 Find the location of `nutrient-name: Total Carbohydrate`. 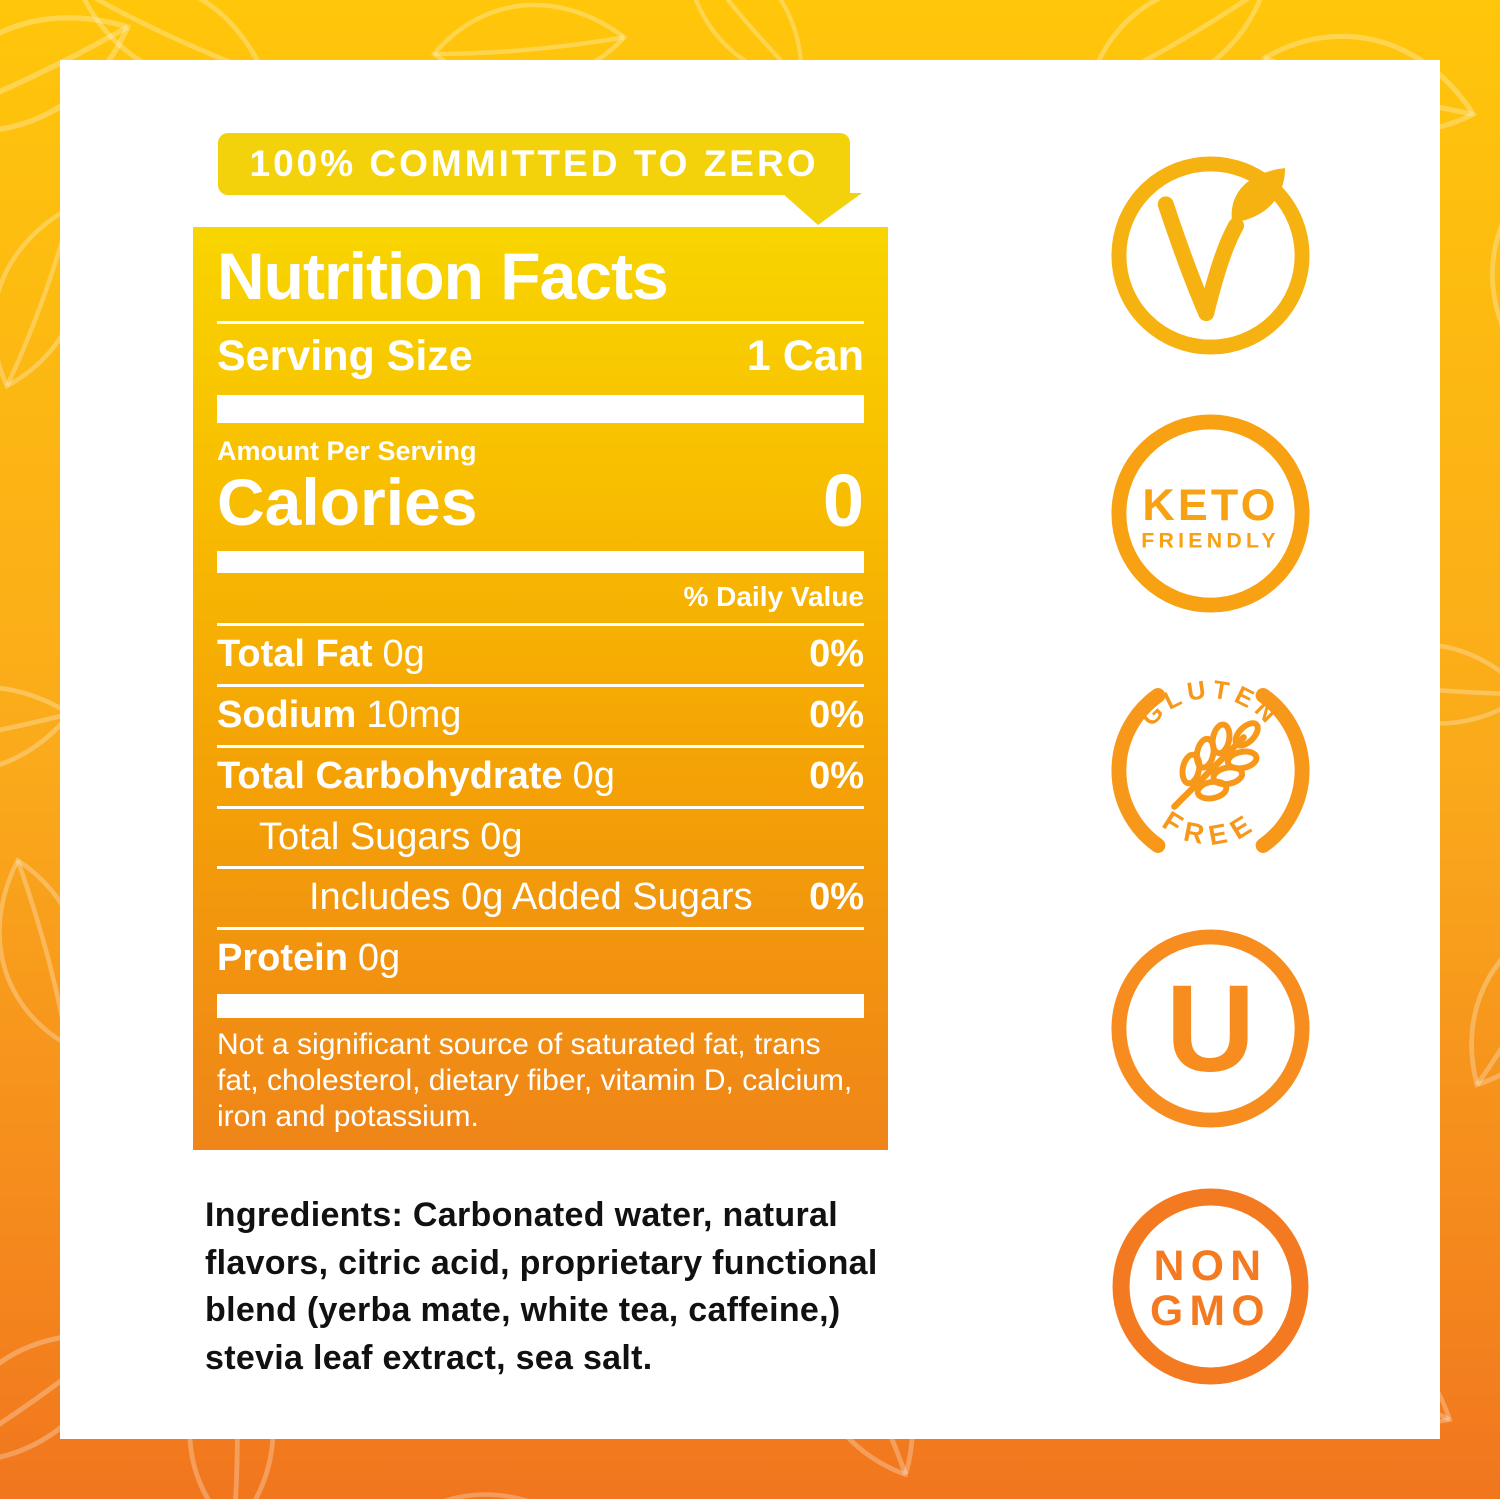

nutrient-name: Total Carbohydrate is located at coordinates (390, 775).